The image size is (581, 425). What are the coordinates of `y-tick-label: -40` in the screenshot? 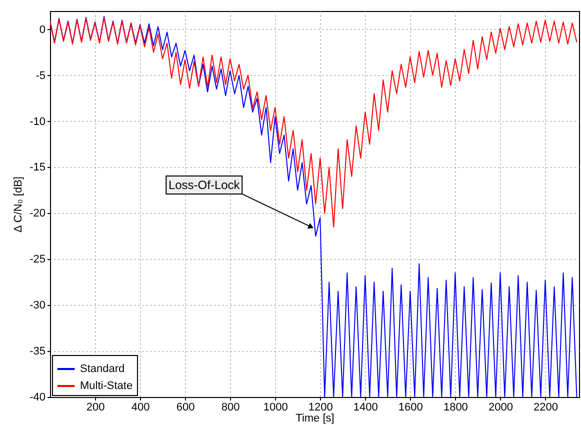 It's located at (38, 398).